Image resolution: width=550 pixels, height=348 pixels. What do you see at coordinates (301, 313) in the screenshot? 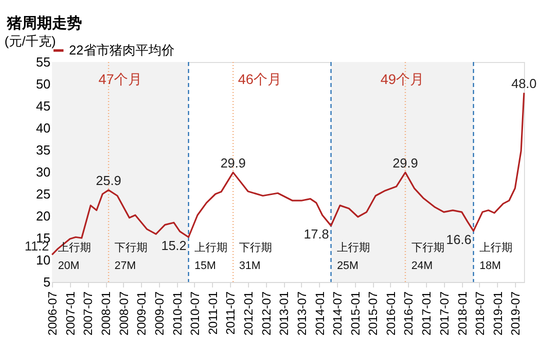
I see `x-tick-label: 2013-07` at bounding box center [301, 313].